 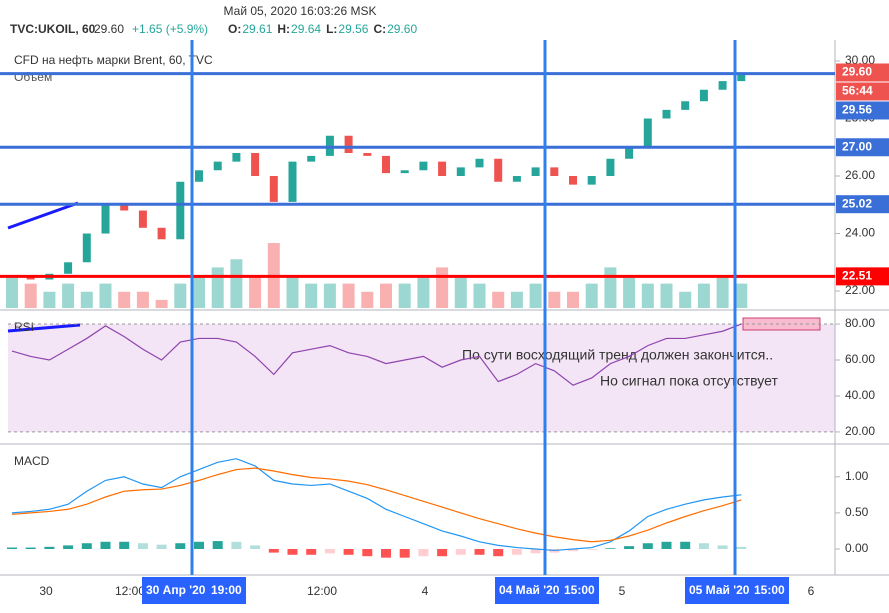 I want to click on price-label: 27.00, so click(x=857, y=146).